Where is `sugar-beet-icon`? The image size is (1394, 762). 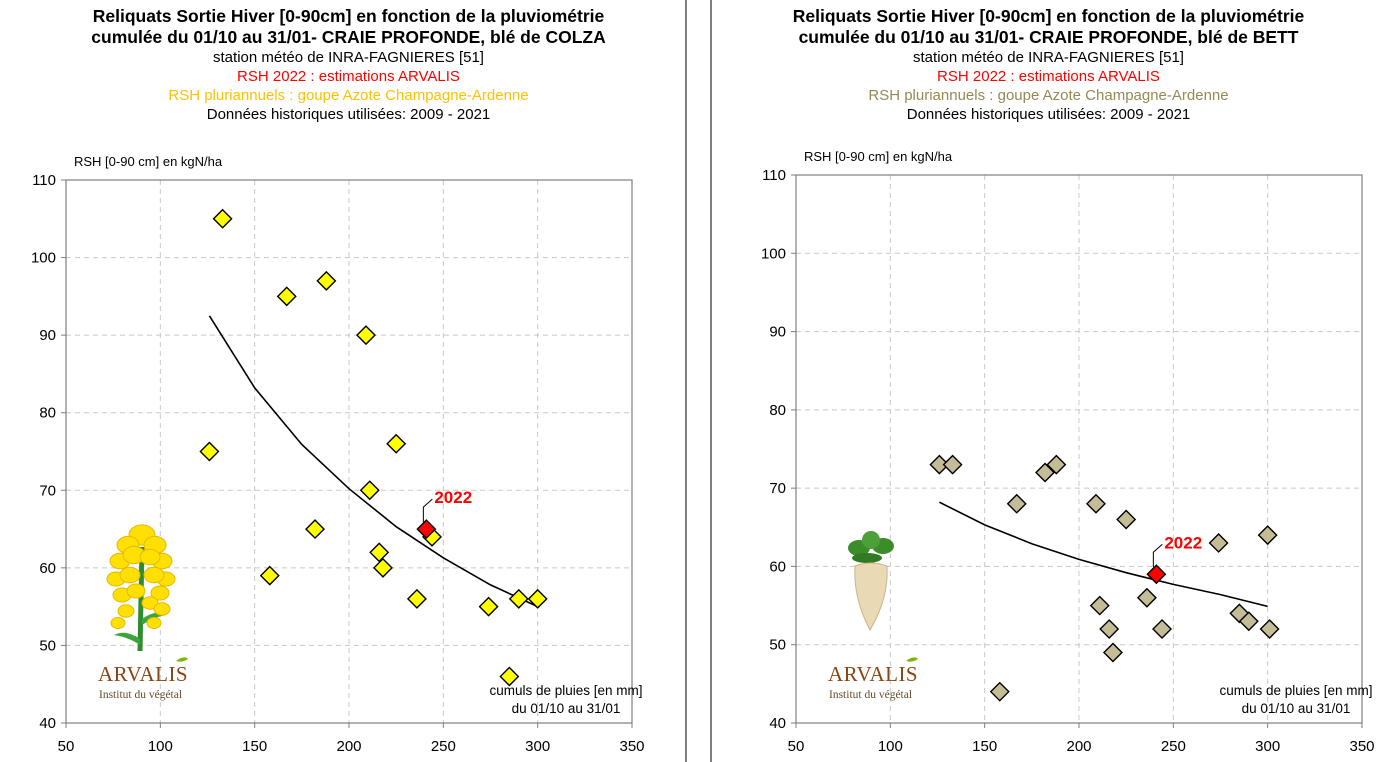
sugar-beet-icon is located at coordinates (871, 581).